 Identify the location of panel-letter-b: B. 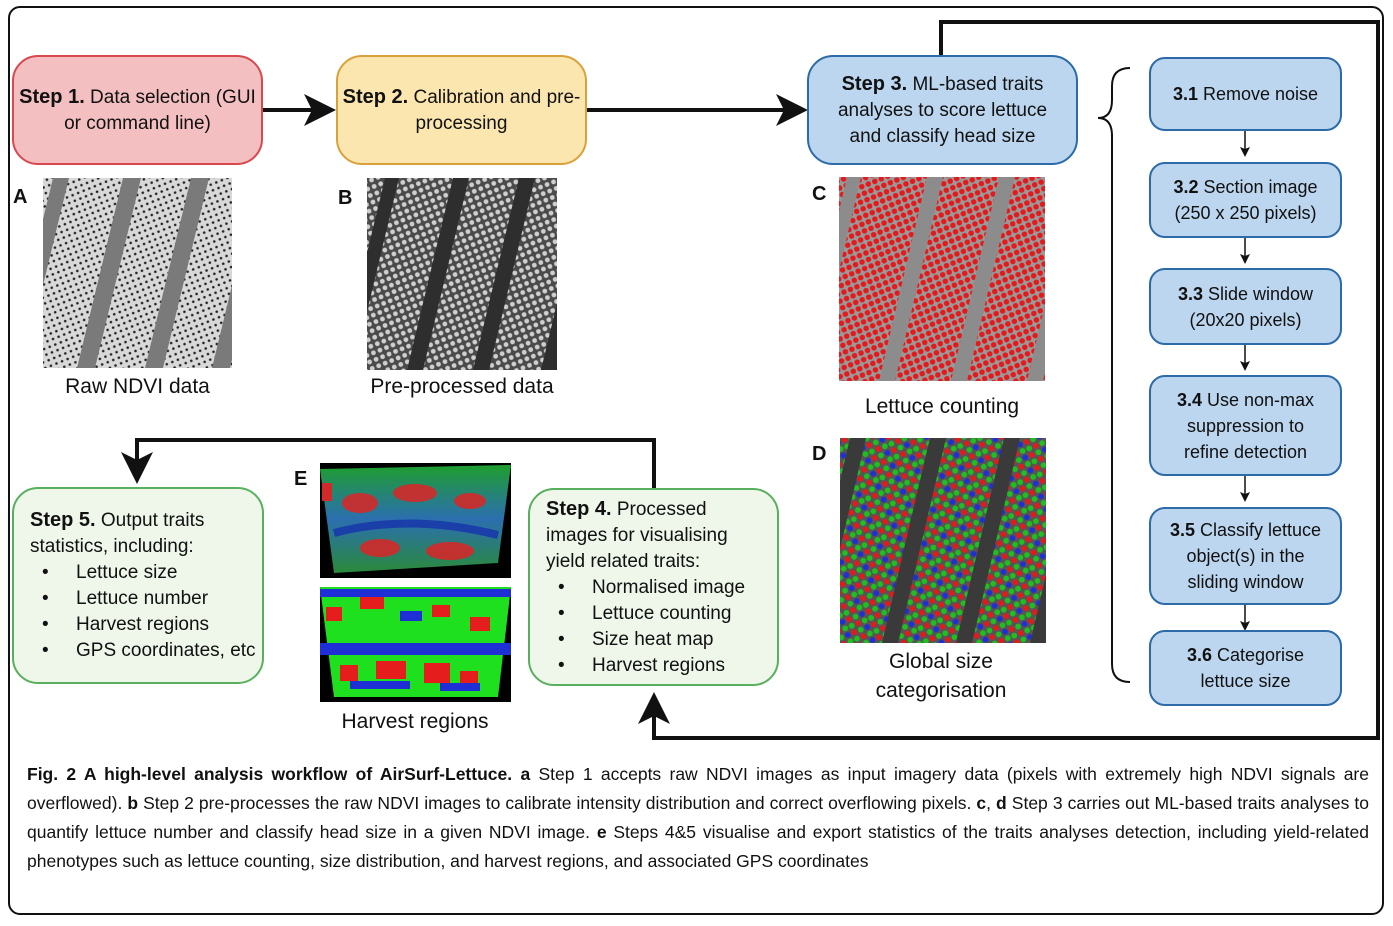
(345, 198).